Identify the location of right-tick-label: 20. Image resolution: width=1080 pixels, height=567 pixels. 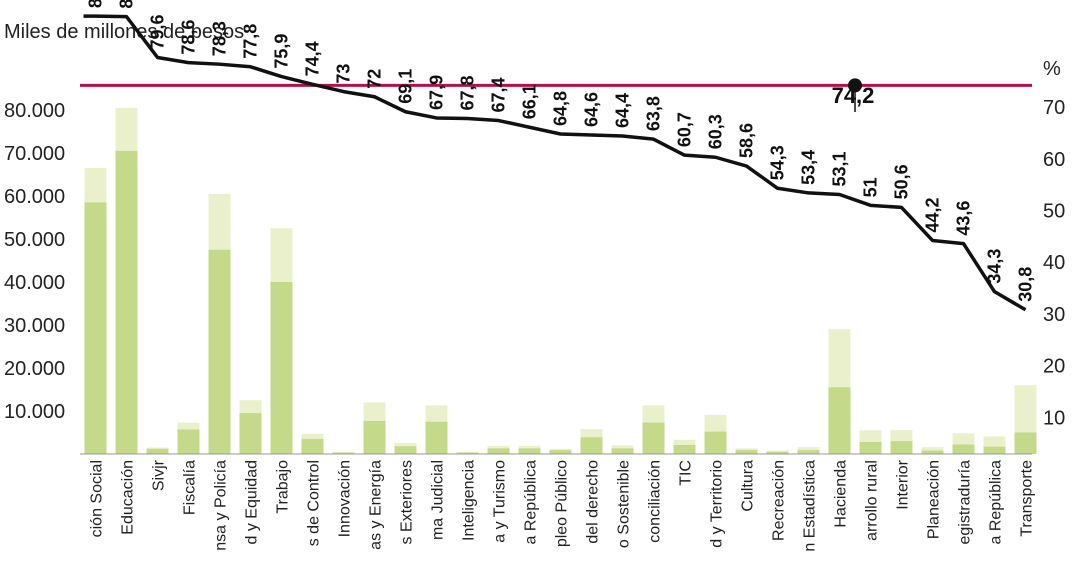
(1054, 367).